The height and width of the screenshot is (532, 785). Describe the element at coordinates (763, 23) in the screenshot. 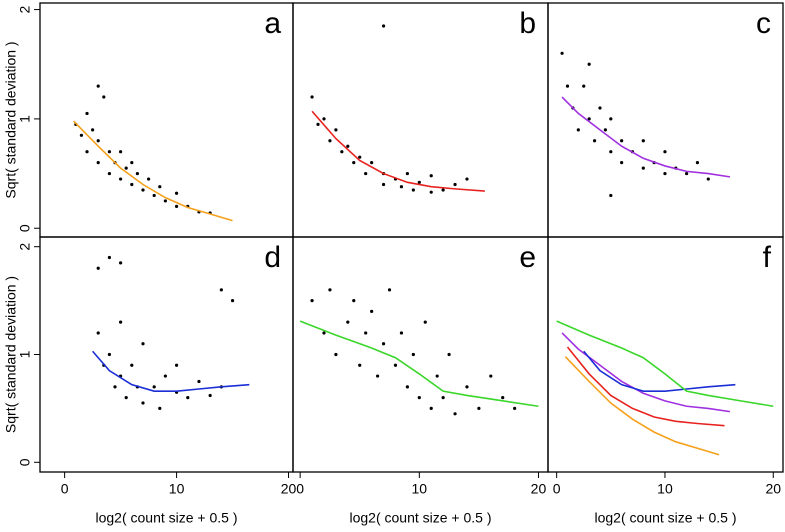

I see `panel-label: c` at that location.